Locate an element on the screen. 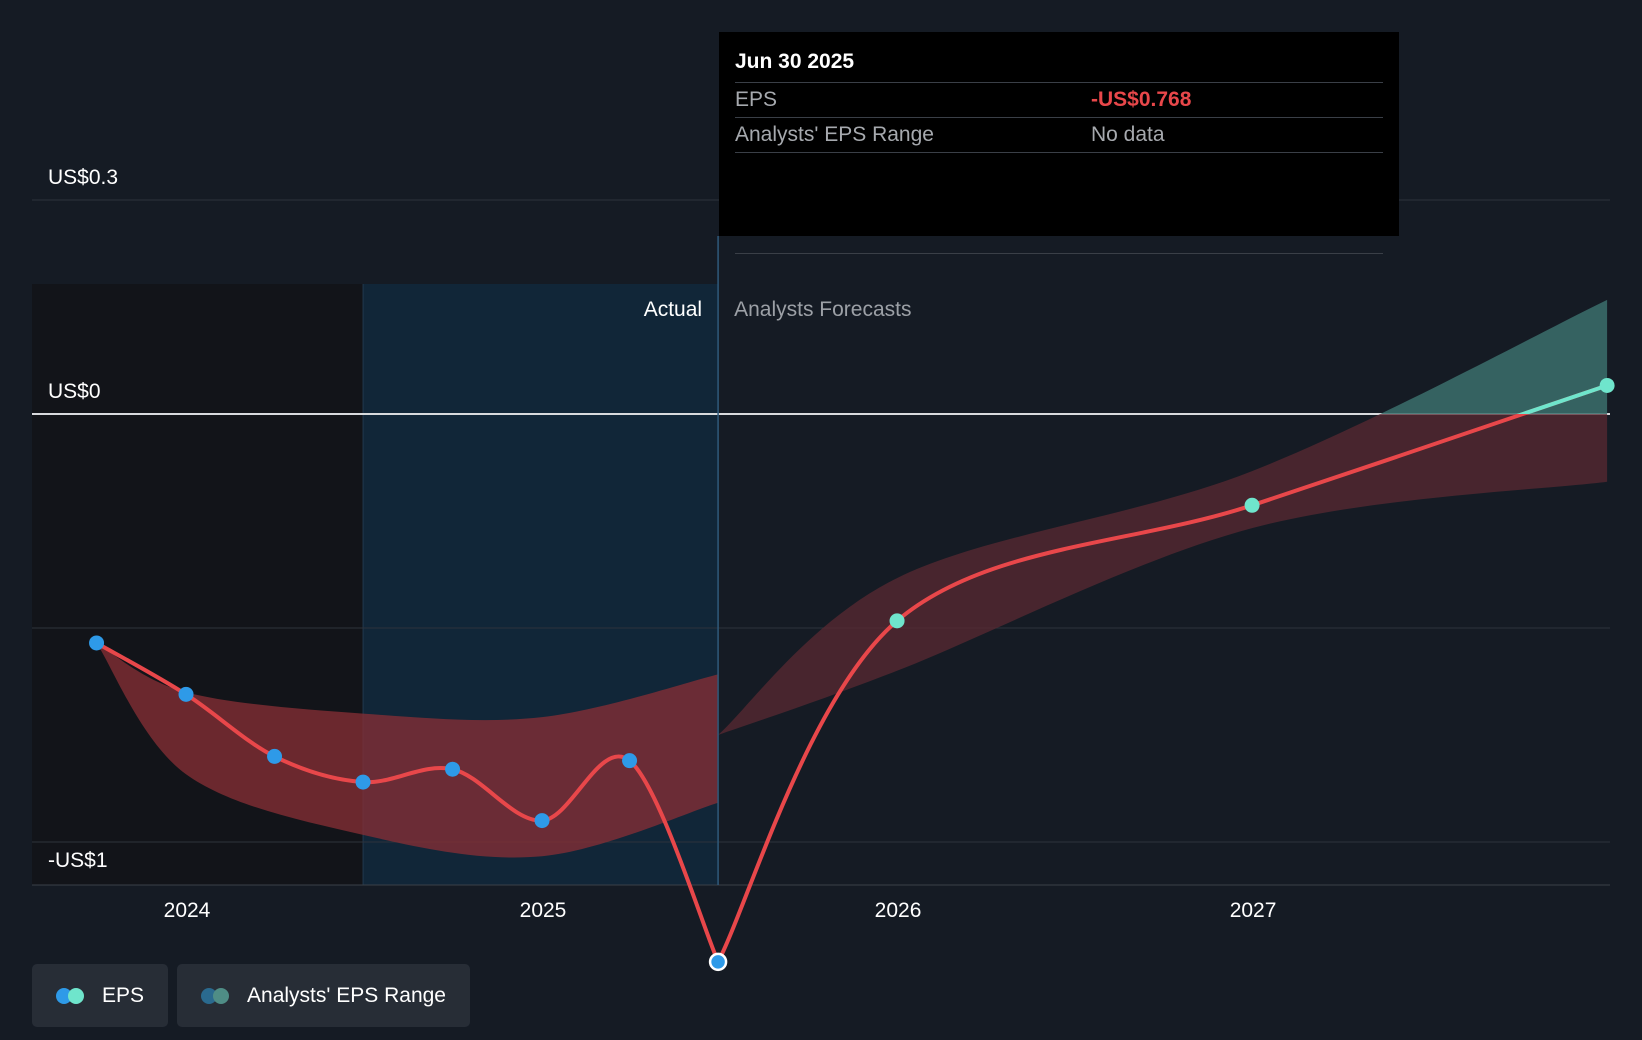 Image resolution: width=1642 pixels, height=1040 pixels. y-label-2: -US$1 is located at coordinates (78, 860).